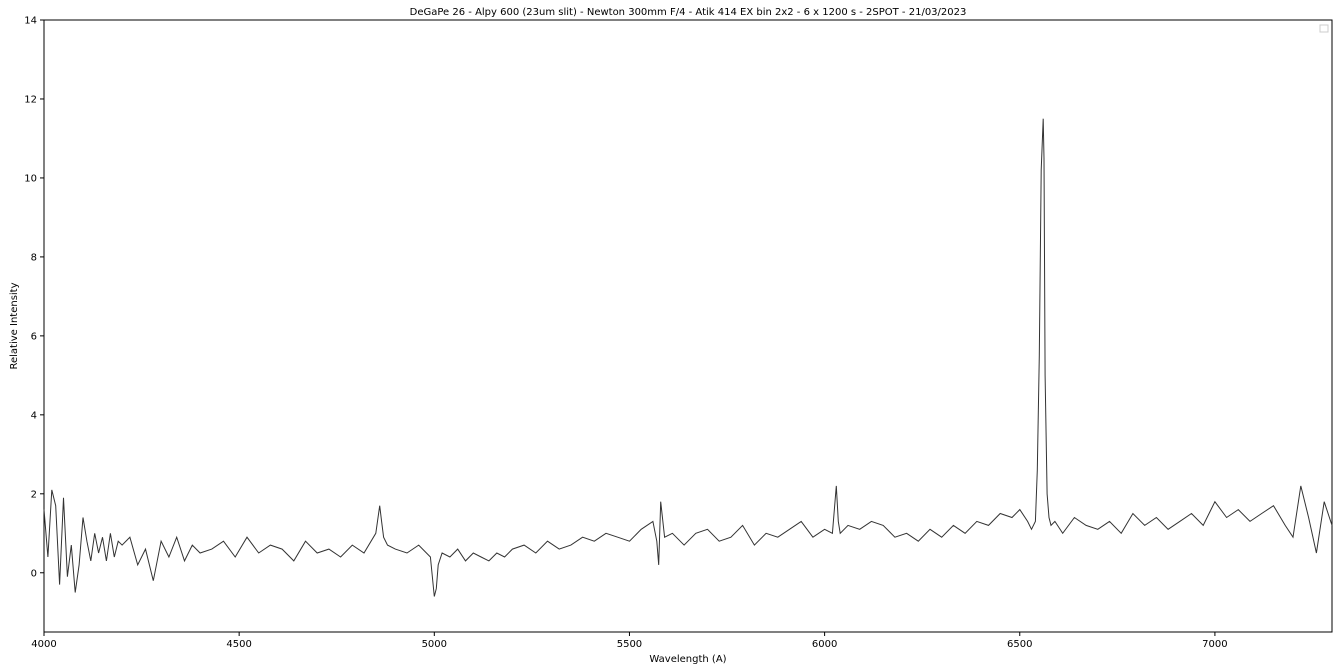 The image size is (1334, 669). Describe the element at coordinates (34, 297) in the screenshot. I see `y-axis: 0 2 4 6 8 10 12 14` at that location.